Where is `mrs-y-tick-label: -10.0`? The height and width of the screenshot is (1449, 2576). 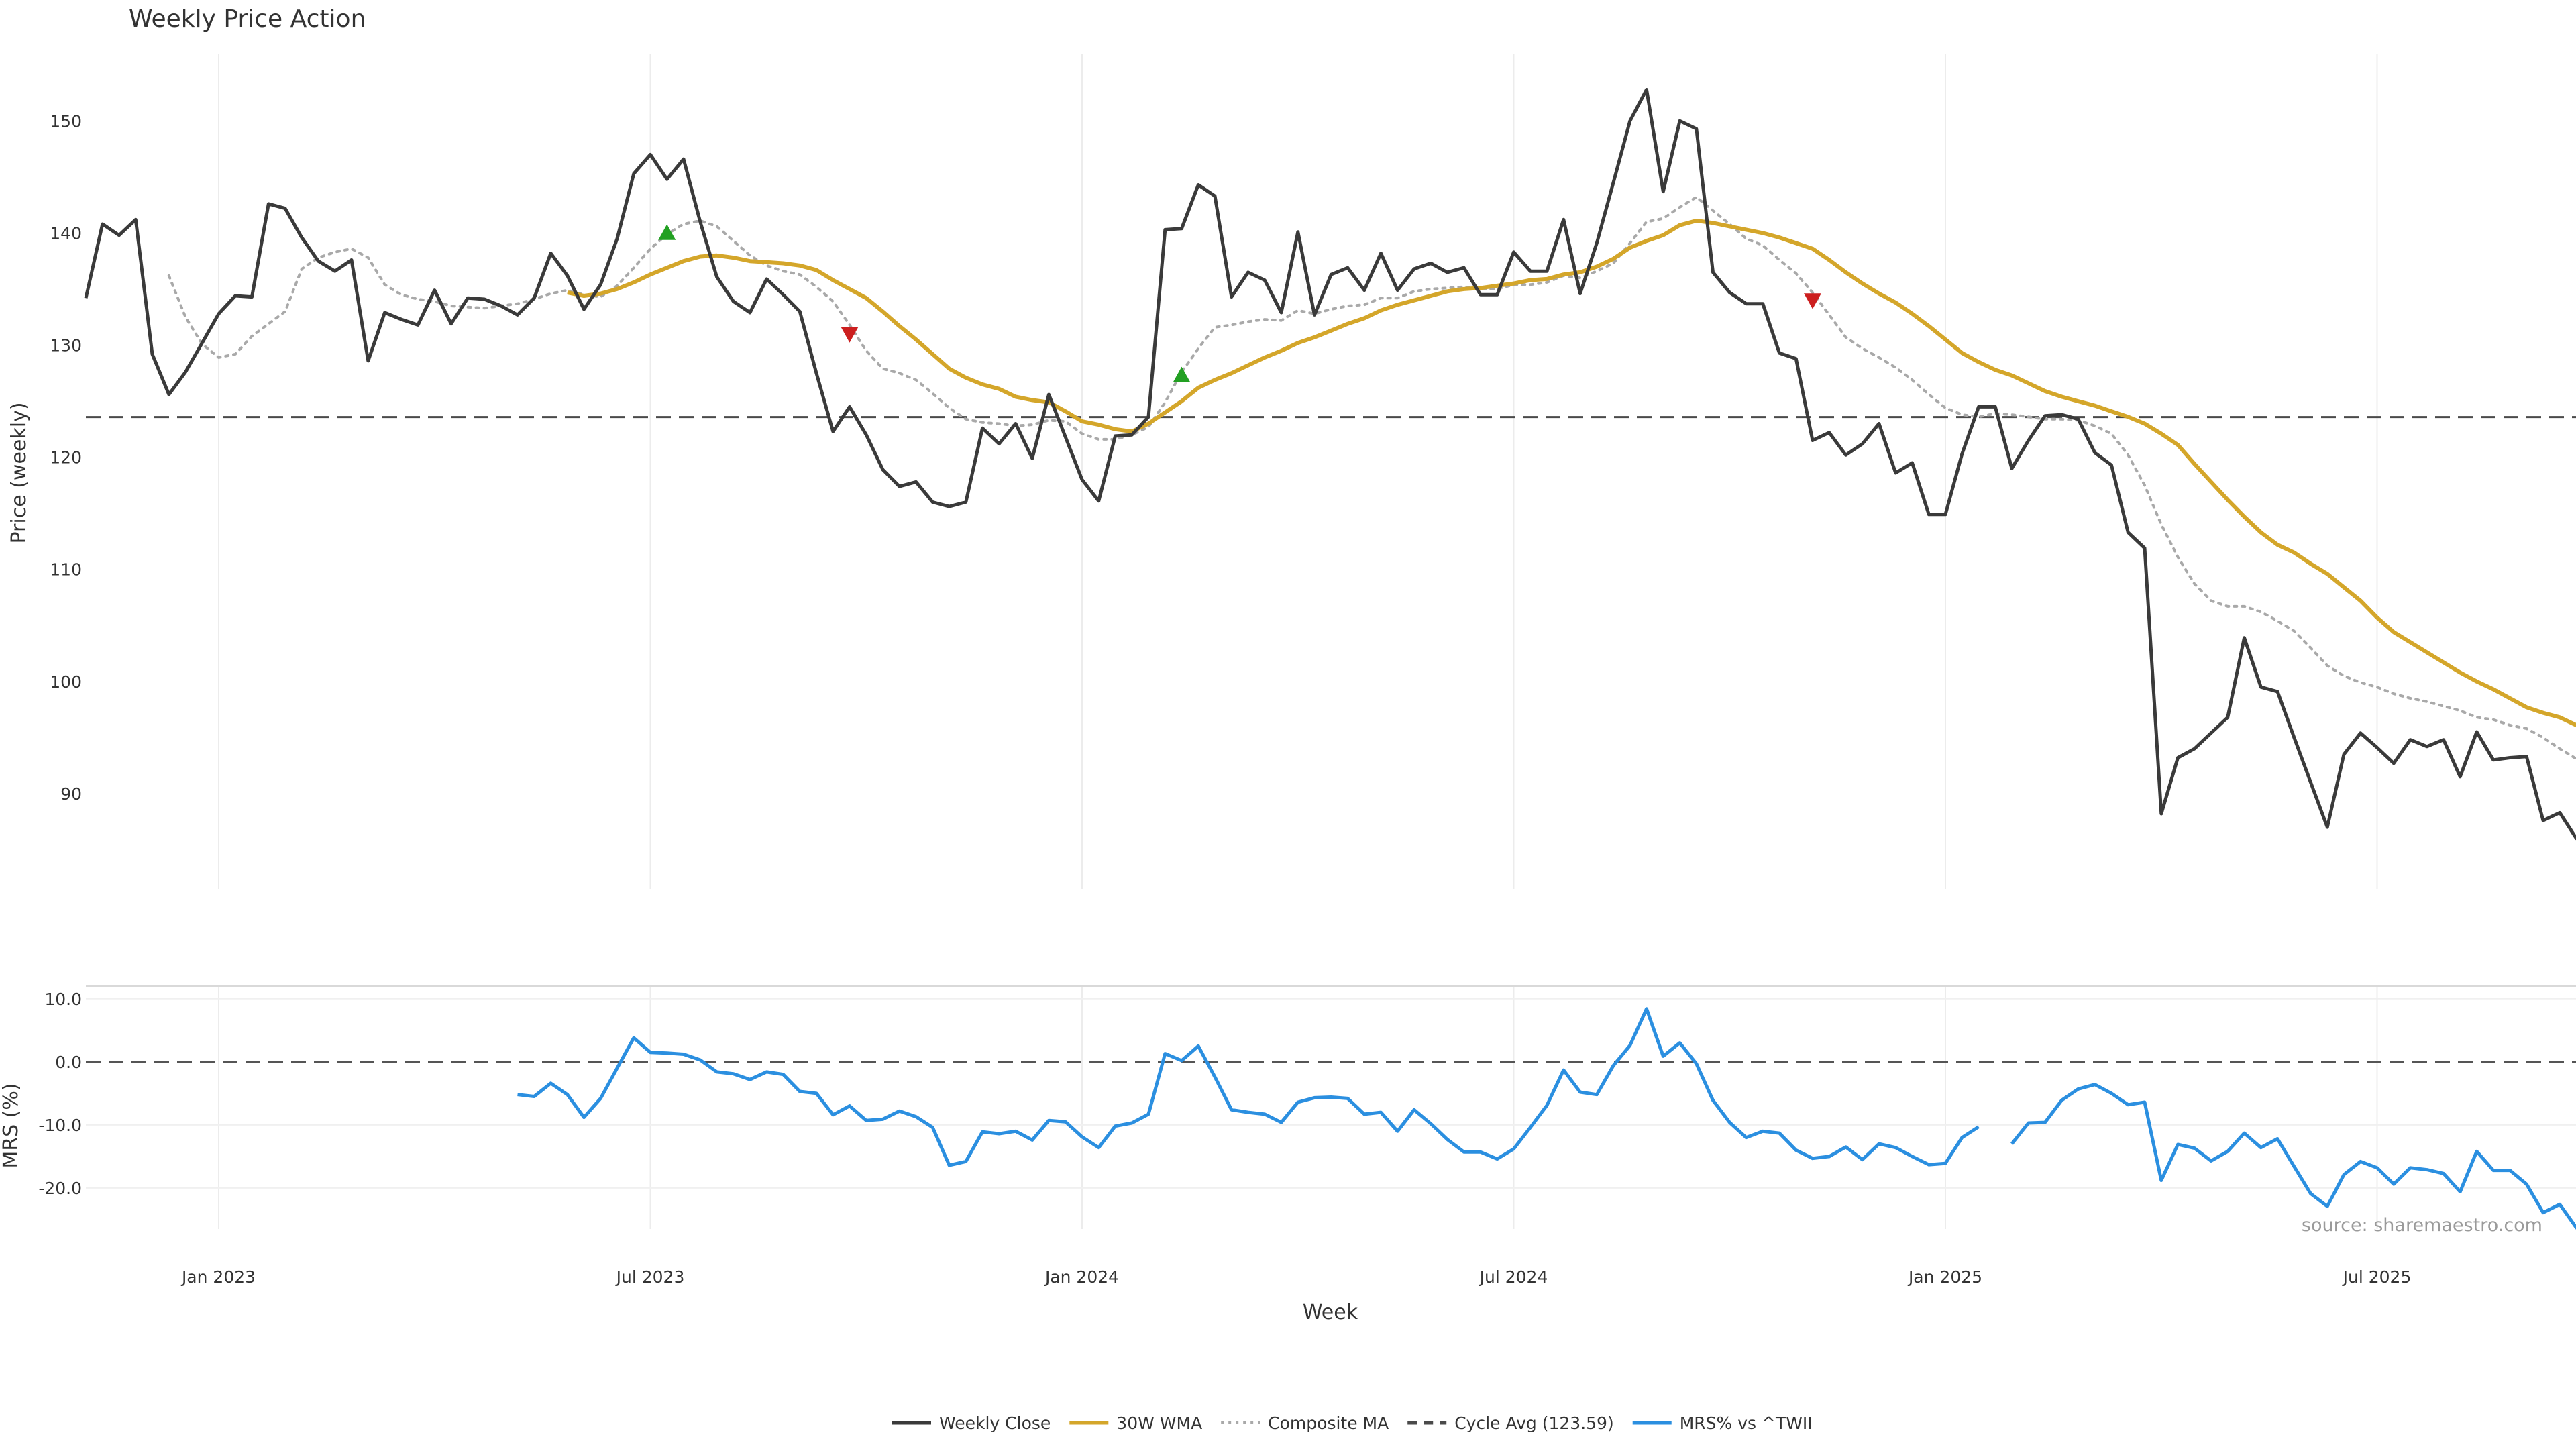 mrs-y-tick-label: -10.0 is located at coordinates (60, 1125).